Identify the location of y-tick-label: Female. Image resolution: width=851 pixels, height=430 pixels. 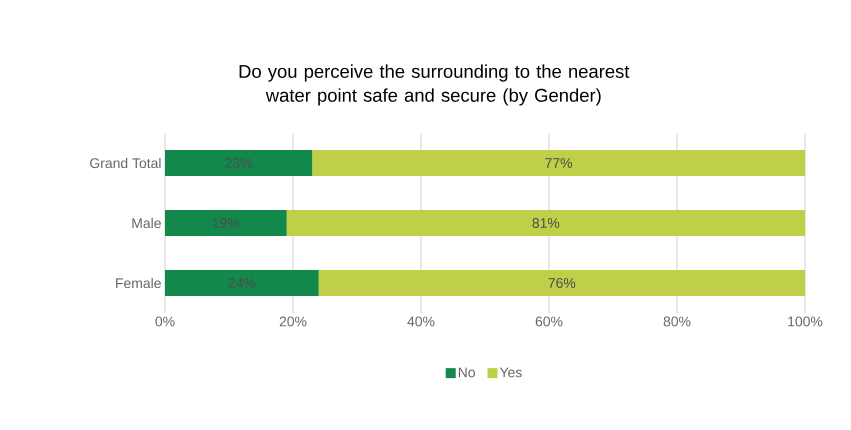
(138, 283).